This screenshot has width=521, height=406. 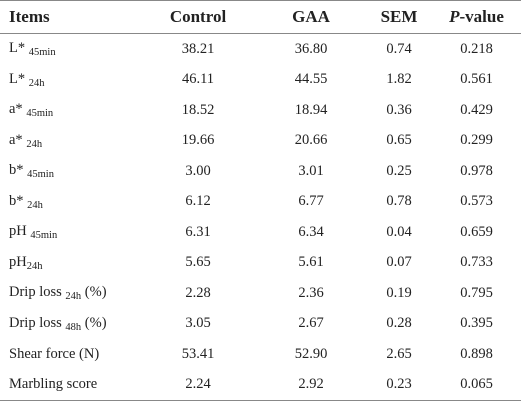 What do you see at coordinates (399, 384) in the screenshot?
I see `value-cell: 0.23` at bounding box center [399, 384].